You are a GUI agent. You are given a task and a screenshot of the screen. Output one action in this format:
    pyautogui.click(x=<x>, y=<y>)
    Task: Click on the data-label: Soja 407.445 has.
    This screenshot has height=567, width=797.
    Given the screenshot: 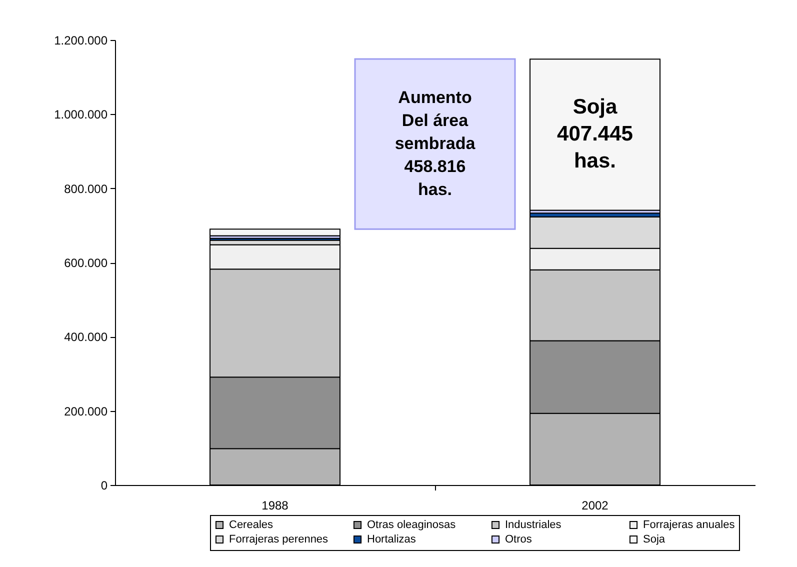 What is the action you would take?
    pyautogui.click(x=595, y=134)
    